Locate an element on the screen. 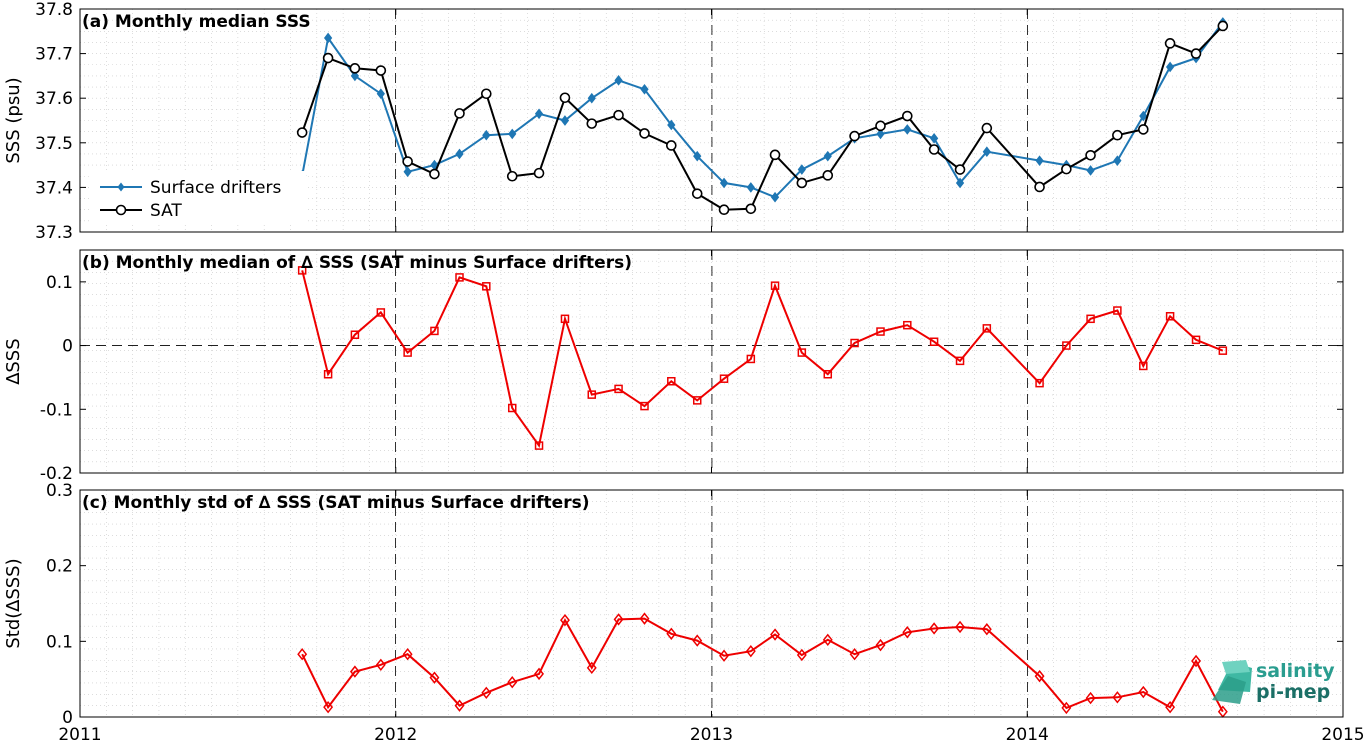 This screenshot has width=1367, height=749. x-tick-label: 2014 is located at coordinates (1027, 735).